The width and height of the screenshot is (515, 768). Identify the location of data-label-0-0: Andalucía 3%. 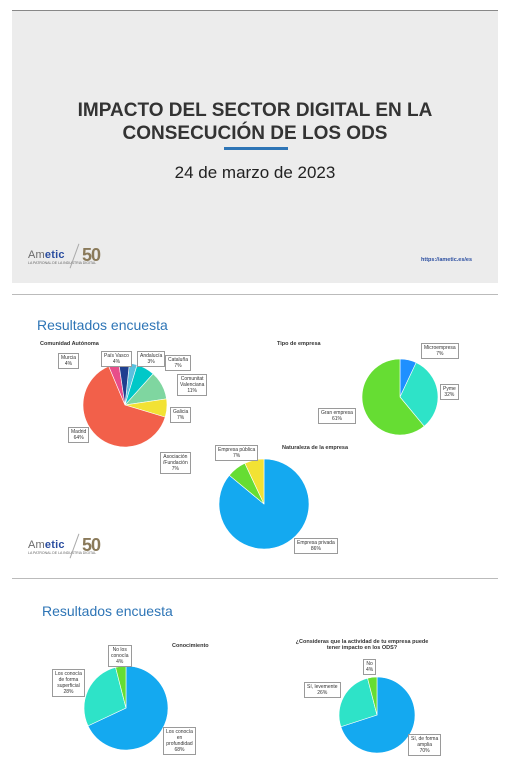
(151, 359).